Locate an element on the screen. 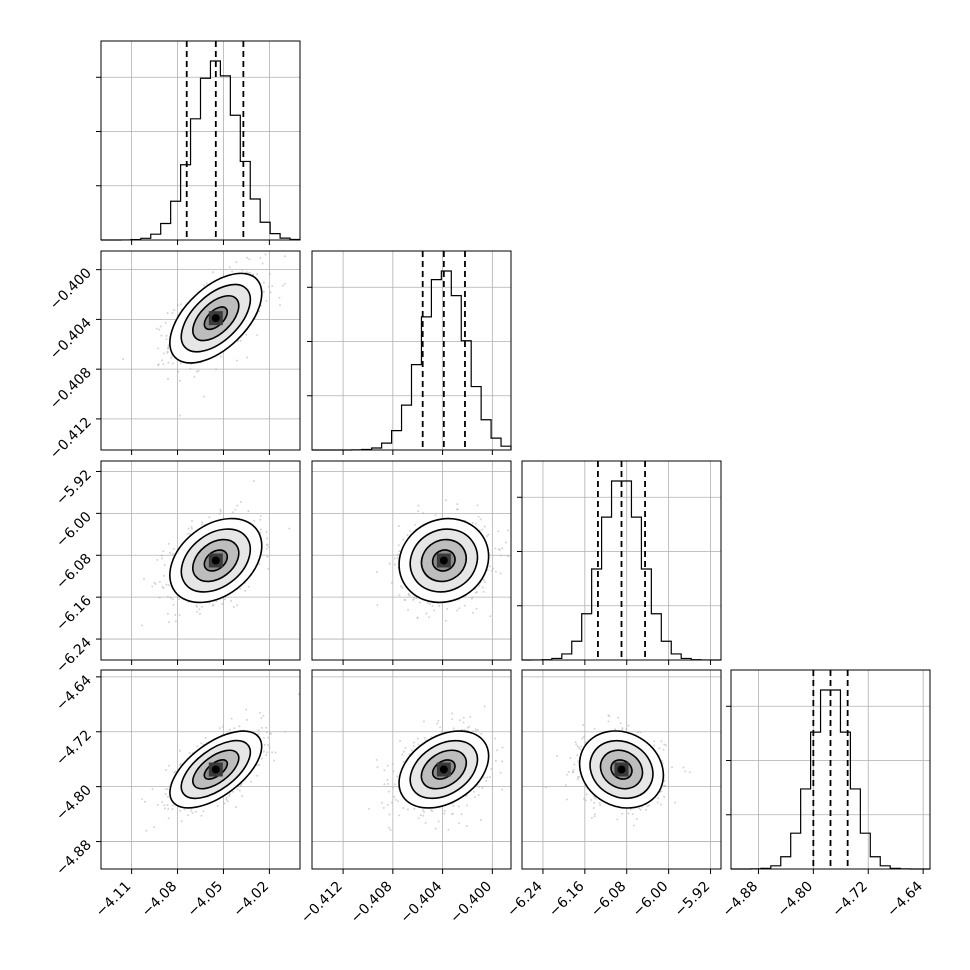 The width and height of the screenshot is (970, 970). x-tick-label: −4.11 is located at coordinates (114, 900).